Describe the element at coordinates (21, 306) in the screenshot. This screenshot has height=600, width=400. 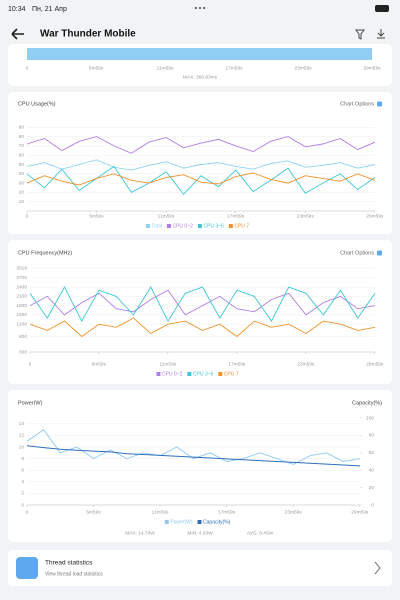
I see `y-tick-label: 1800` at that location.